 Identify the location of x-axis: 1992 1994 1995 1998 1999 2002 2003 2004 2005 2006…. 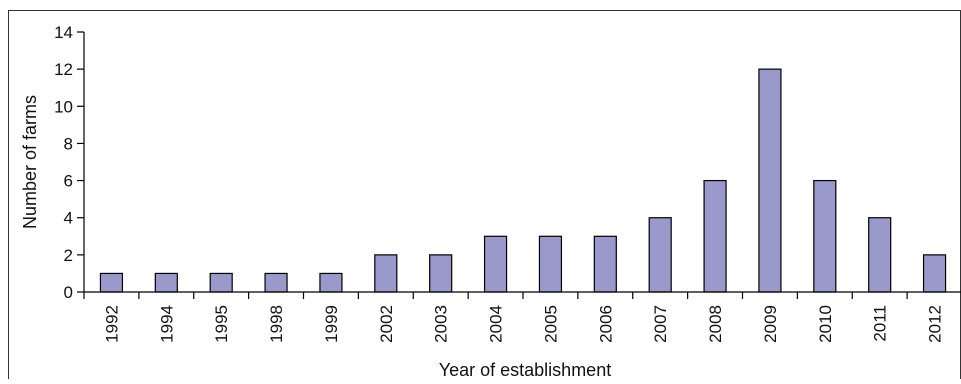
(522, 317).